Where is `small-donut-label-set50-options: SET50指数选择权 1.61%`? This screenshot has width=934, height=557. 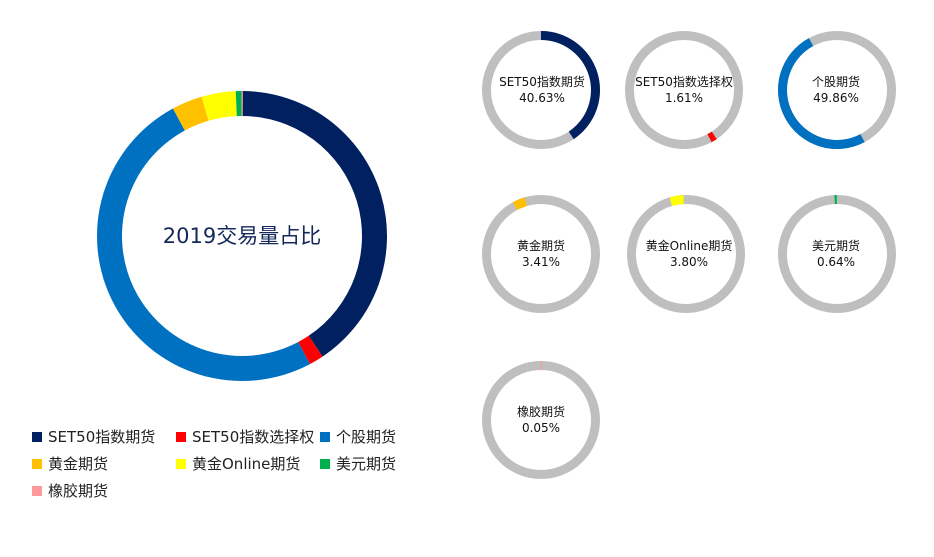
small-donut-label-set50-options: SET50指数选择权 1.61% is located at coordinates (684, 90).